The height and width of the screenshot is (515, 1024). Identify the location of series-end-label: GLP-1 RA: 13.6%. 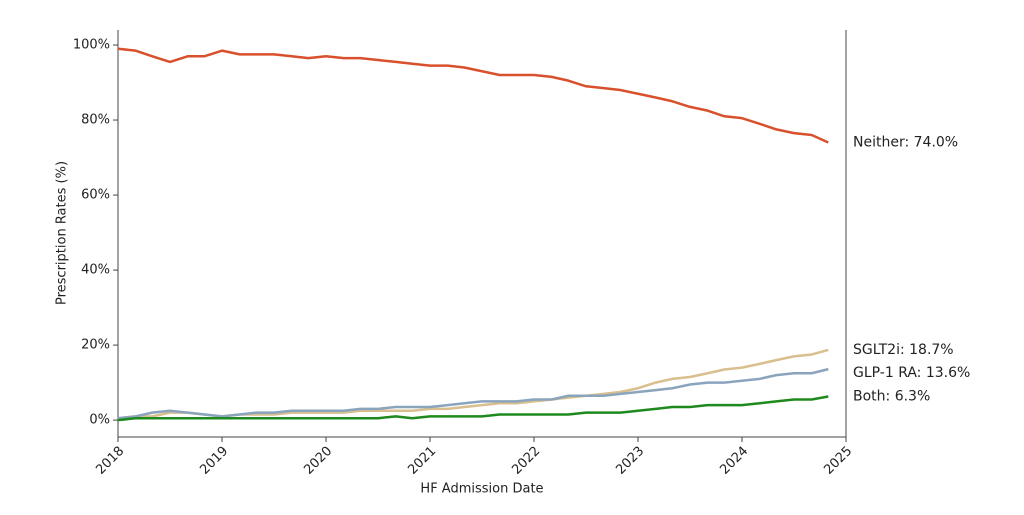
(911, 373).